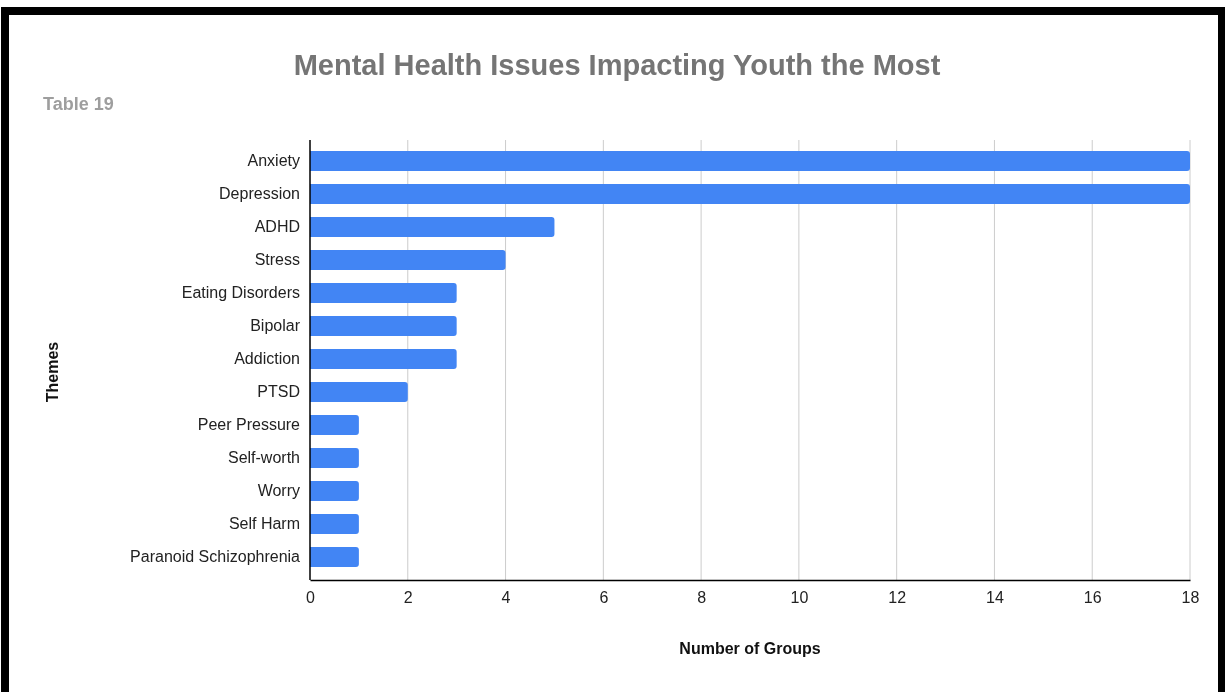 The height and width of the screenshot is (692, 1225). Describe the element at coordinates (750, 648) in the screenshot. I see `x-axis-title: Number of Groups` at that location.